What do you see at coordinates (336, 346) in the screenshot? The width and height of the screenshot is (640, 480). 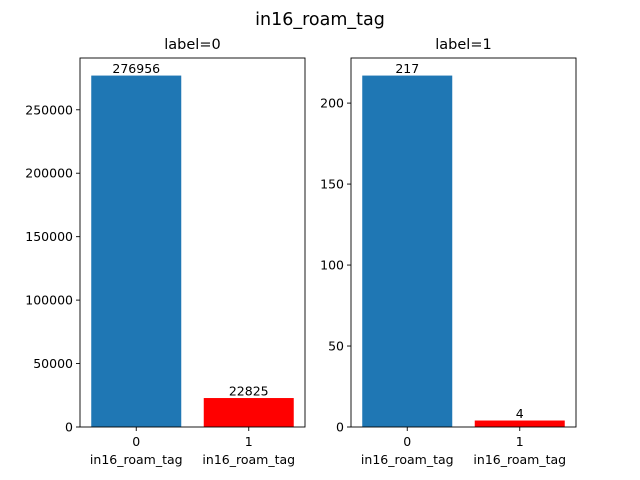 I see `y-tick-label: 50` at bounding box center [336, 346].